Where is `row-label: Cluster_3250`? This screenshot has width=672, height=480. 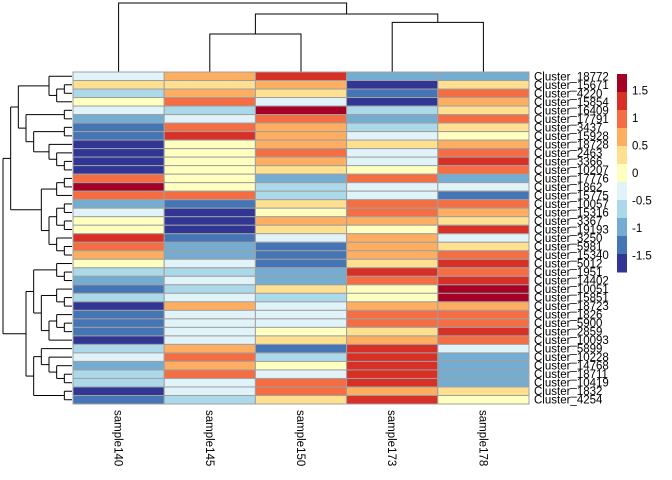 row-label: Cluster_3250 is located at coordinates (568, 239).